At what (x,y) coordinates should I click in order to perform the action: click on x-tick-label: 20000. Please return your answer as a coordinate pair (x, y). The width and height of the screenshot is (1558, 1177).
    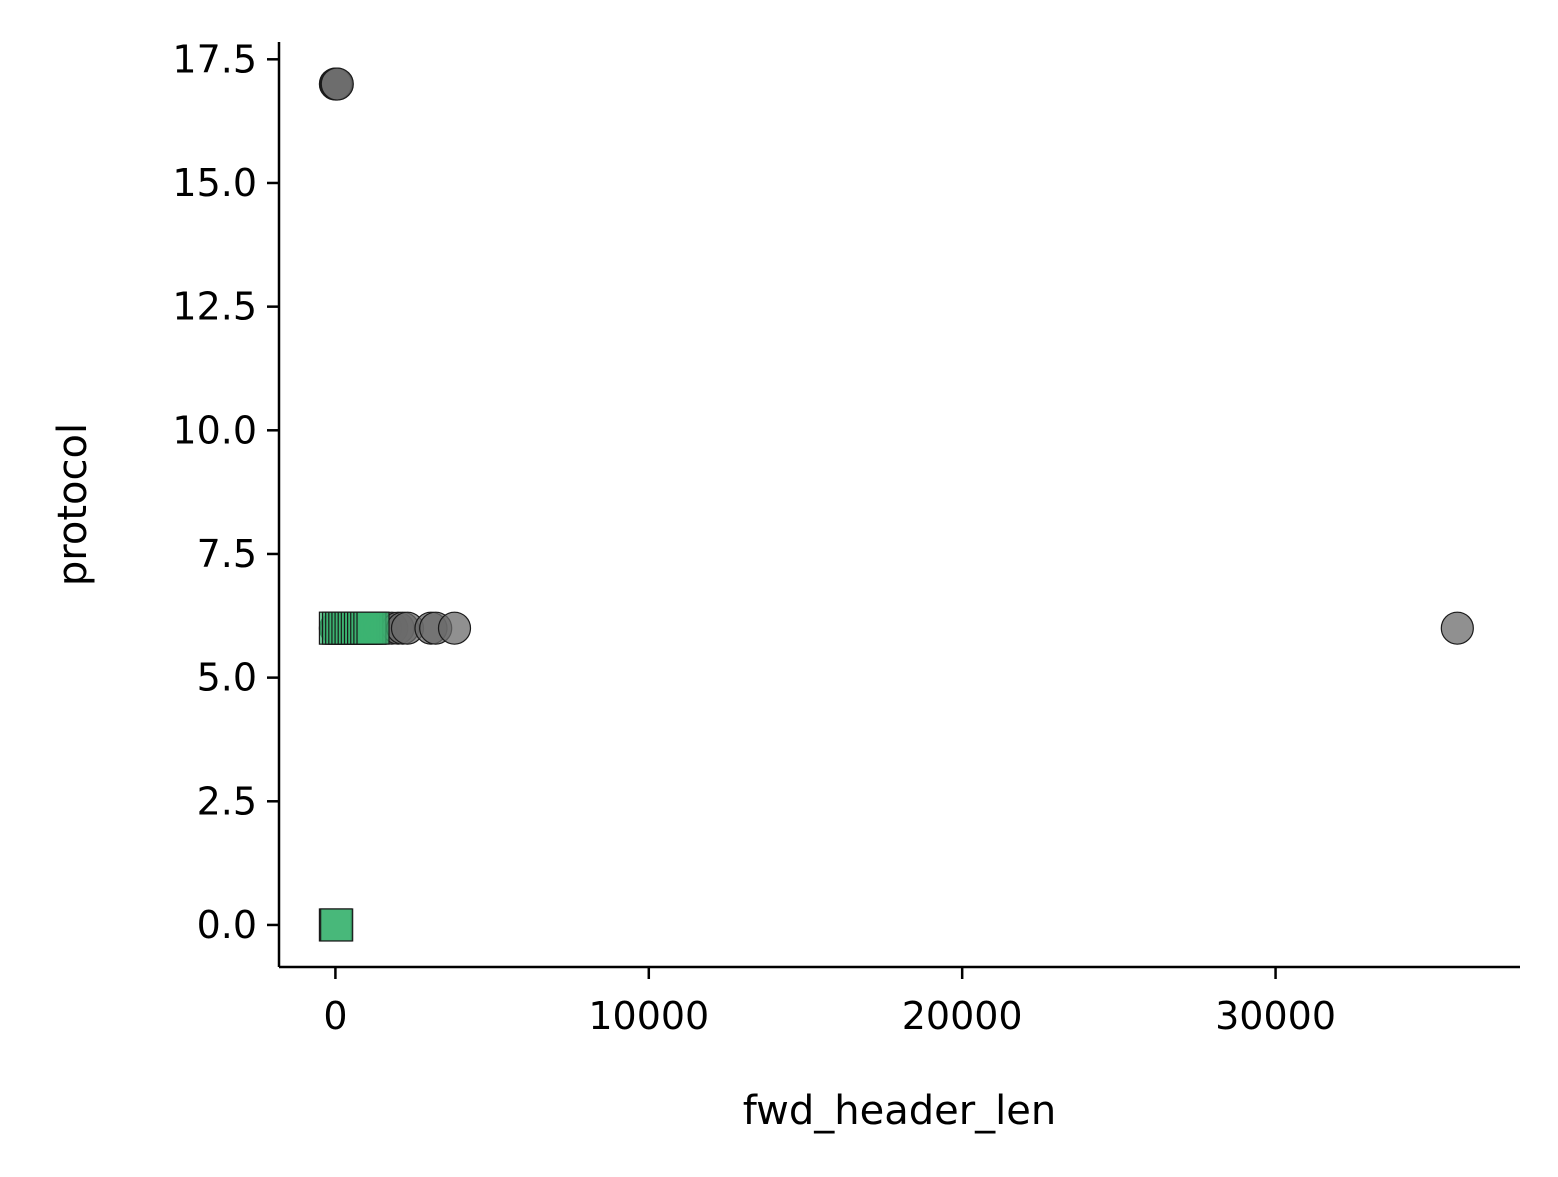
    Looking at the image, I should click on (962, 1016).